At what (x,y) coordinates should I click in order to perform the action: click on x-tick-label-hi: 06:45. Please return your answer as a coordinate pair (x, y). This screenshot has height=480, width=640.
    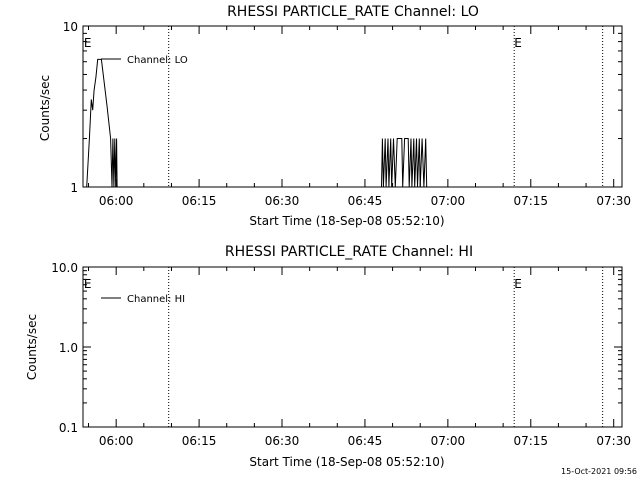
    Looking at the image, I should click on (365, 441).